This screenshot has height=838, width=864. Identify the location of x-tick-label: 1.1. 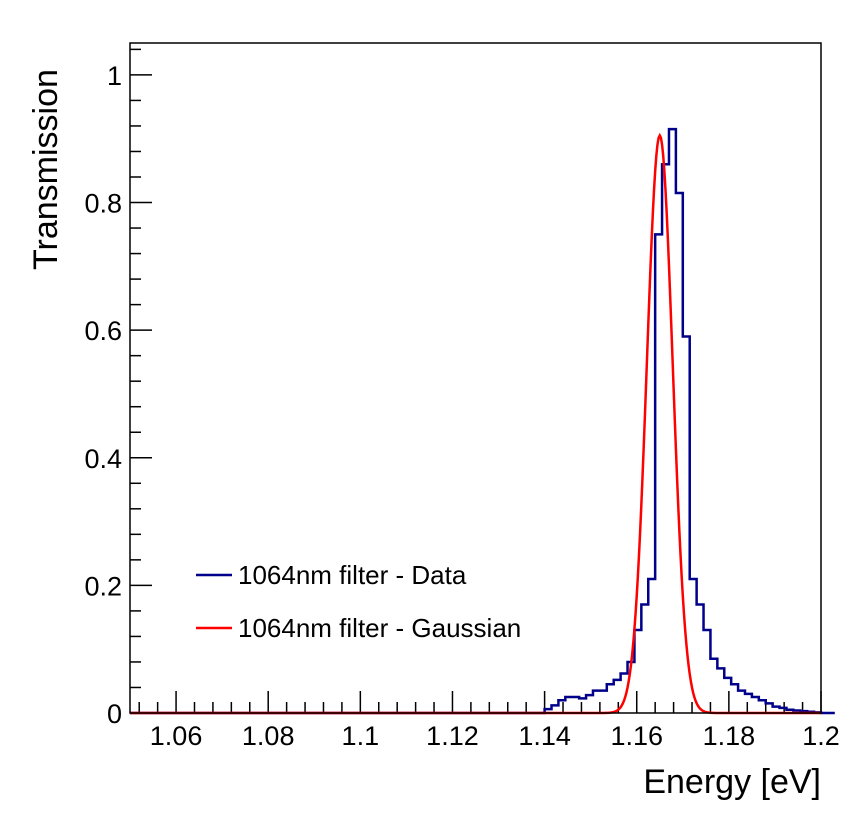
(361, 736).